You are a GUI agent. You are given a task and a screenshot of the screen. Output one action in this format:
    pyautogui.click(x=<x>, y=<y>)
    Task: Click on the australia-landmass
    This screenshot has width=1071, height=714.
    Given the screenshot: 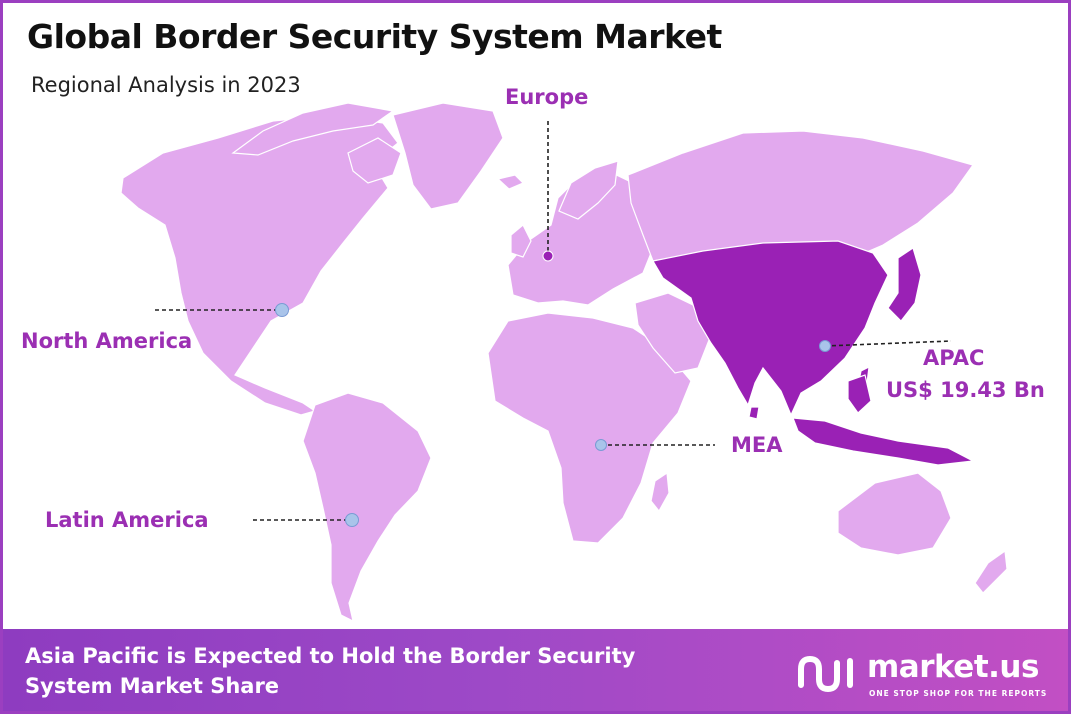 What is the action you would take?
    pyautogui.click(x=894, y=514)
    